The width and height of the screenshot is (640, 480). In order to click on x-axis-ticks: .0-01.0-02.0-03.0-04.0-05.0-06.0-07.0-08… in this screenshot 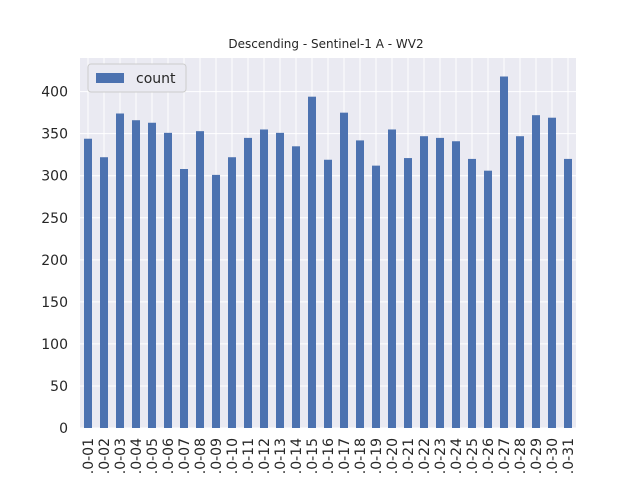, I will do `click(329, 456)`.